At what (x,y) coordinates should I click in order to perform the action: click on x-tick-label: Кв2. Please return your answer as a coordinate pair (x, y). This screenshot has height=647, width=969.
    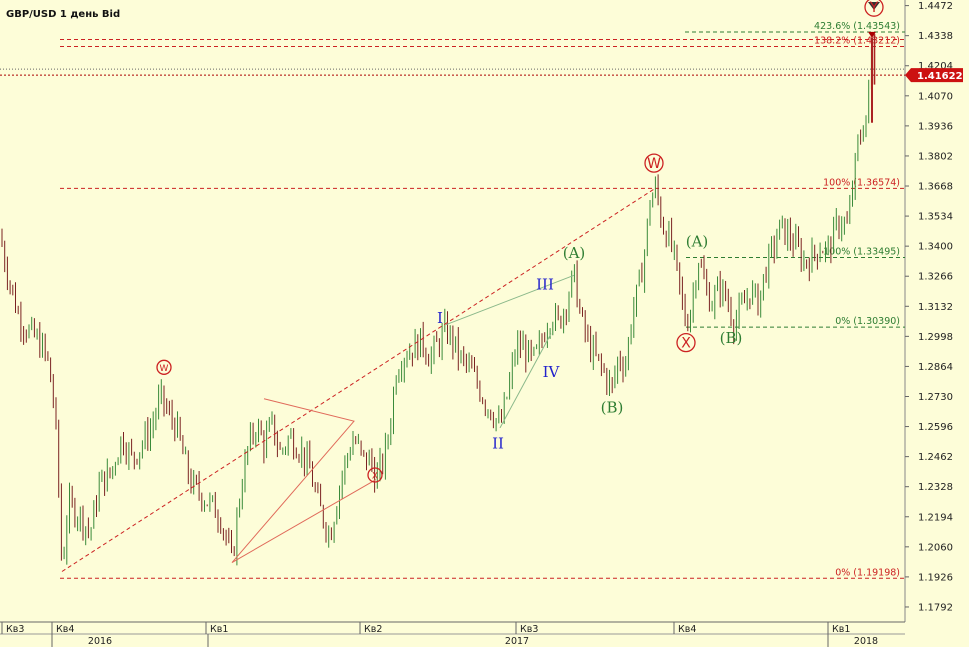
    Looking at the image, I should click on (373, 629).